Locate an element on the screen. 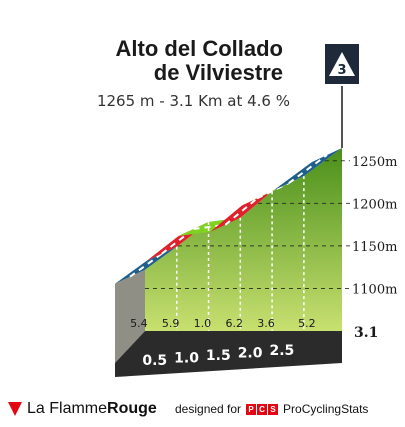 The height and width of the screenshot is (427, 405). x-tick-label: 2.5 is located at coordinates (281, 351).